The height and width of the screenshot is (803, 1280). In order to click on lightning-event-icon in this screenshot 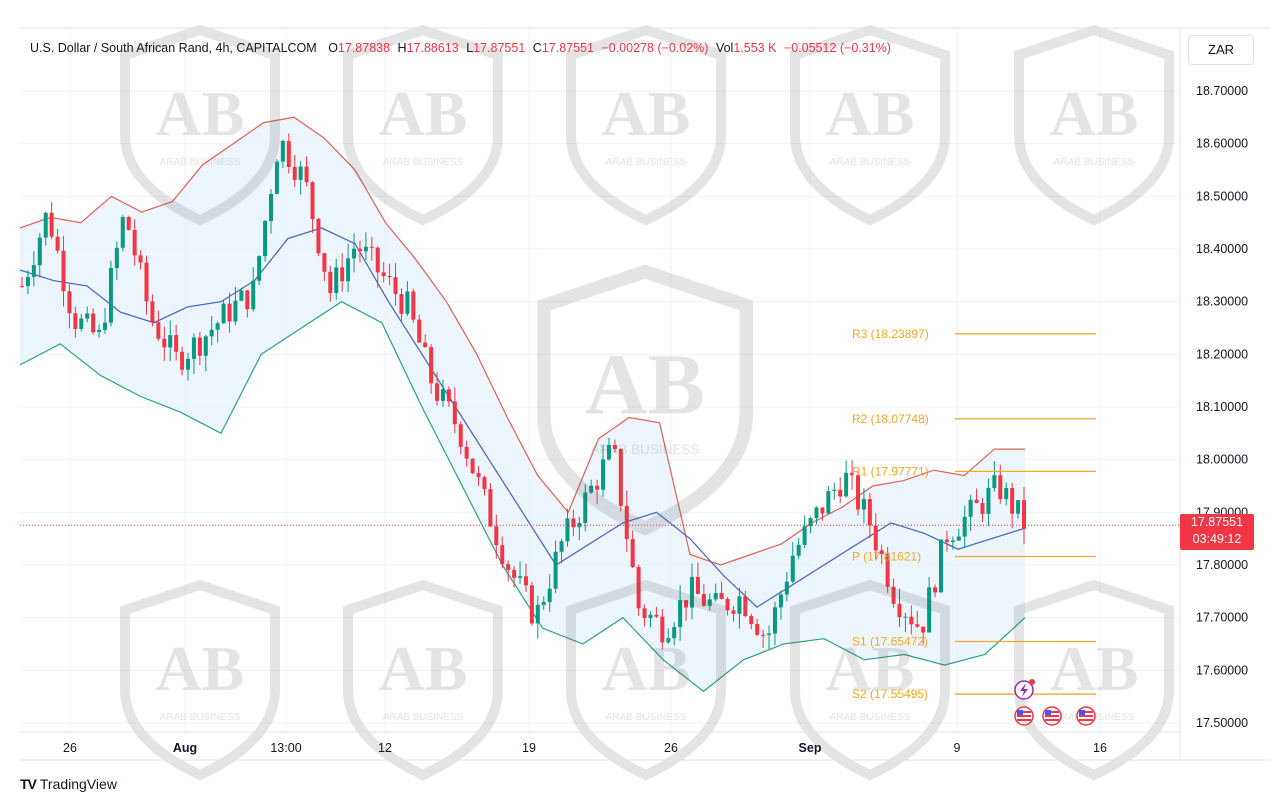, I will do `click(1024, 689)`.